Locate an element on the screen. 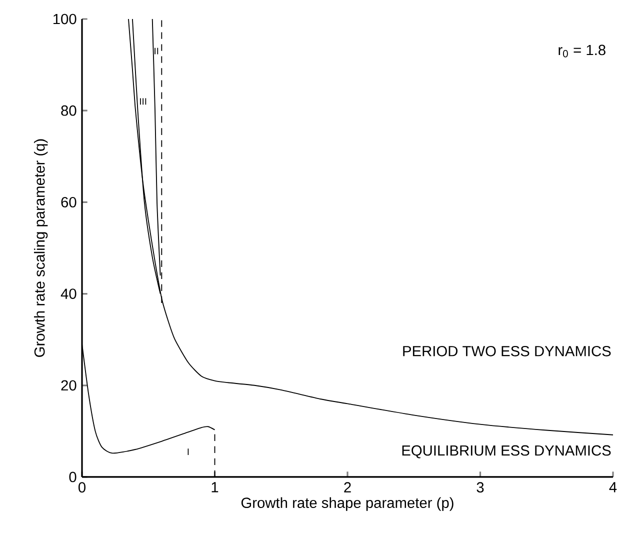 This screenshot has width=639, height=535. annotation: r$_{0}$ = 1.8 is located at coordinates (582, 51).